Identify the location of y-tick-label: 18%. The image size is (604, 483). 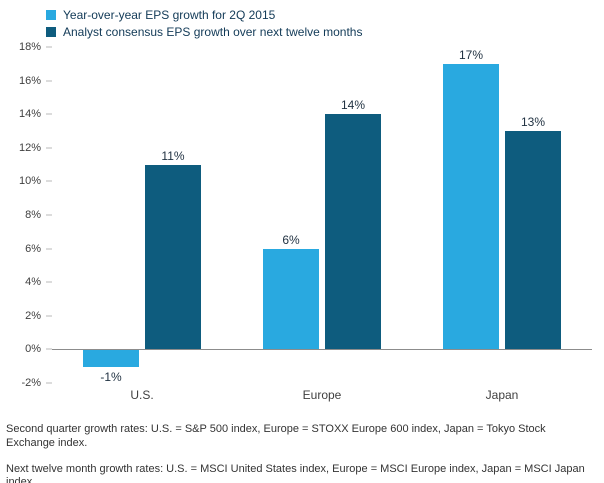
(29, 47).